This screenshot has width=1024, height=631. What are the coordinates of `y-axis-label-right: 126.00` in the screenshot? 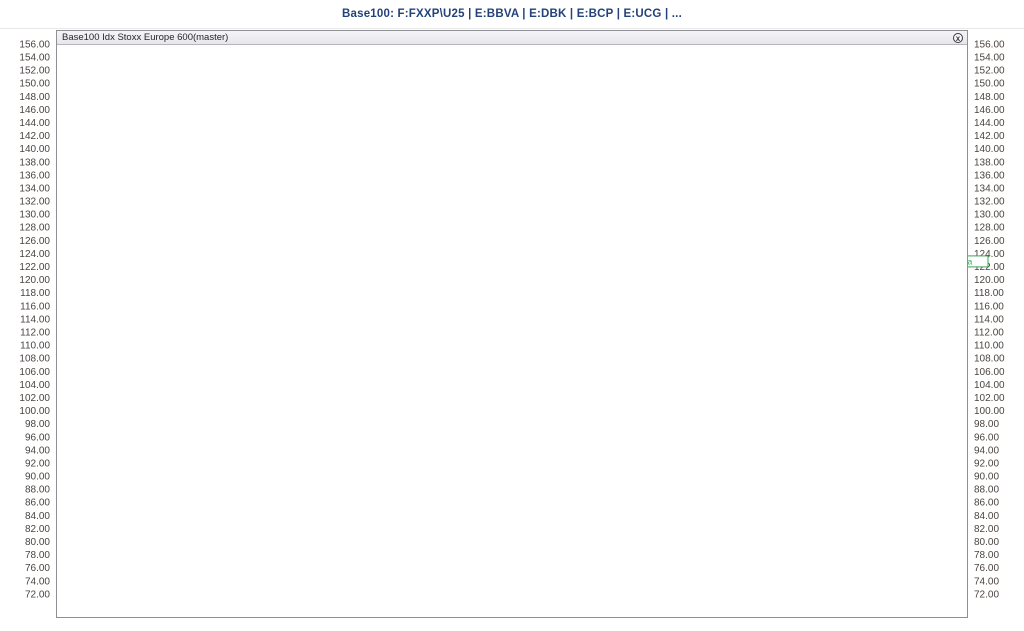 It's located at (989, 241).